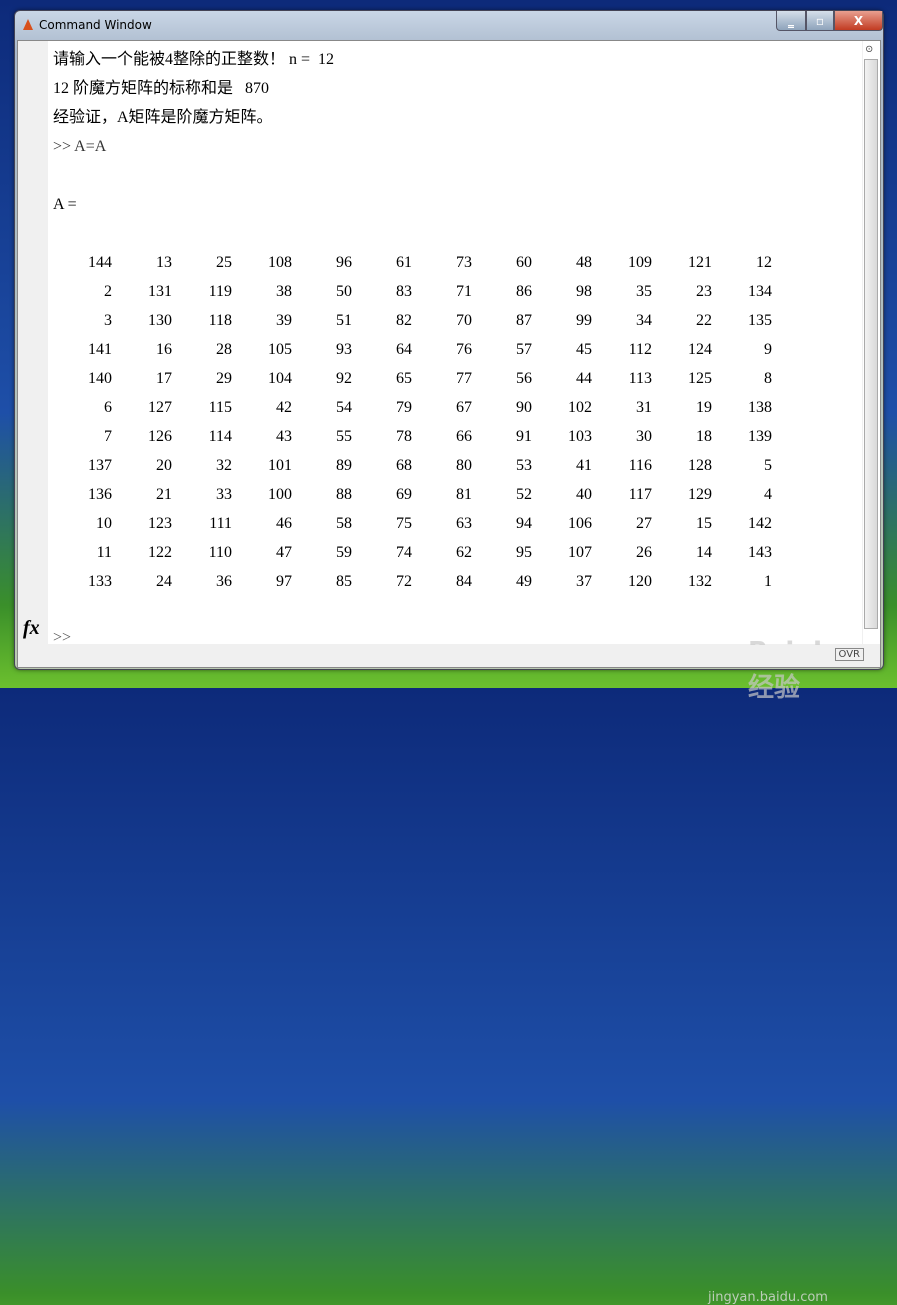 The image size is (897, 1305). Describe the element at coordinates (700, 494) in the screenshot. I see `matrix-cell: 129` at that location.